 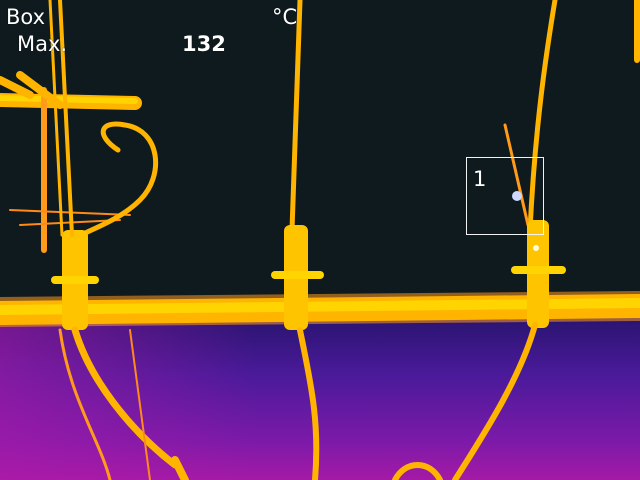 I want to click on measurement-box-label: 1, so click(x=480, y=179).